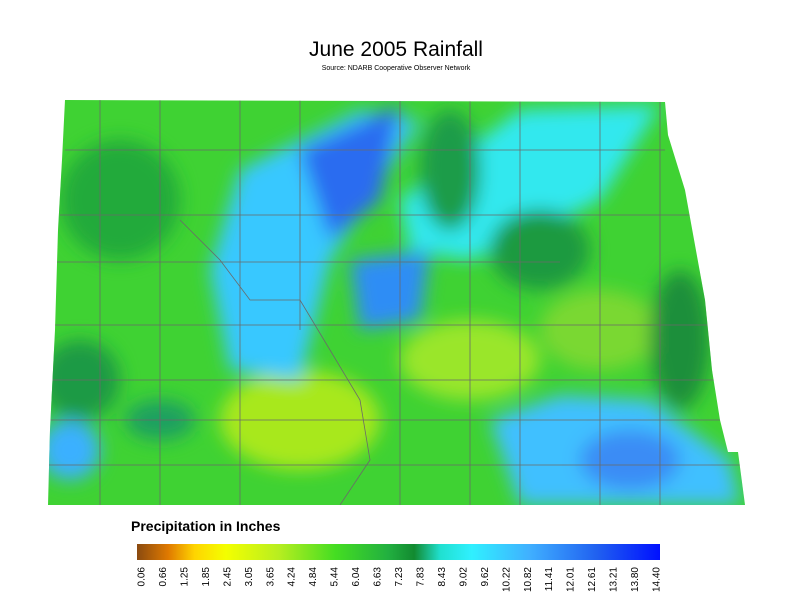  What do you see at coordinates (313, 577) in the screenshot?
I see `legend-tick-label: 4.84` at bounding box center [313, 577].